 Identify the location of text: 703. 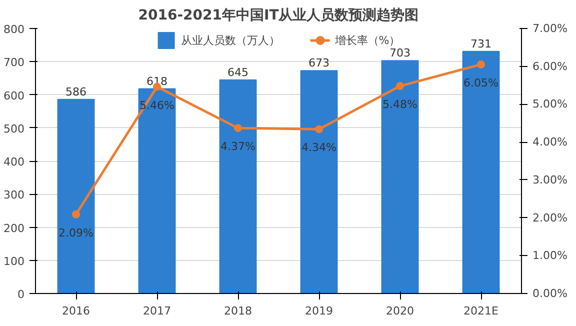
(400, 53).